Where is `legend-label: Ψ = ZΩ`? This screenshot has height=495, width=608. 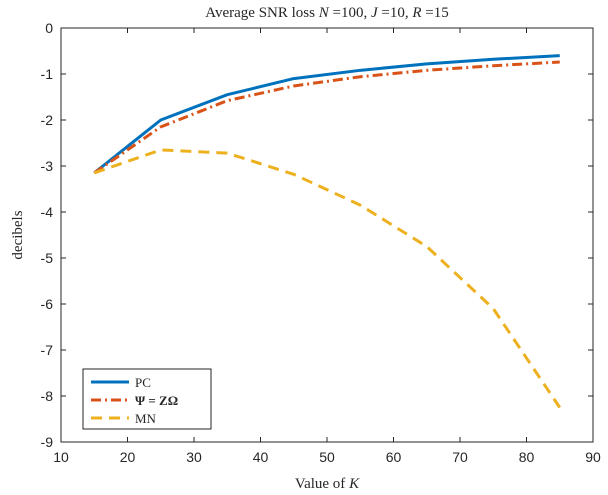
legend-label: Ψ = ZΩ is located at coordinates (156, 400).